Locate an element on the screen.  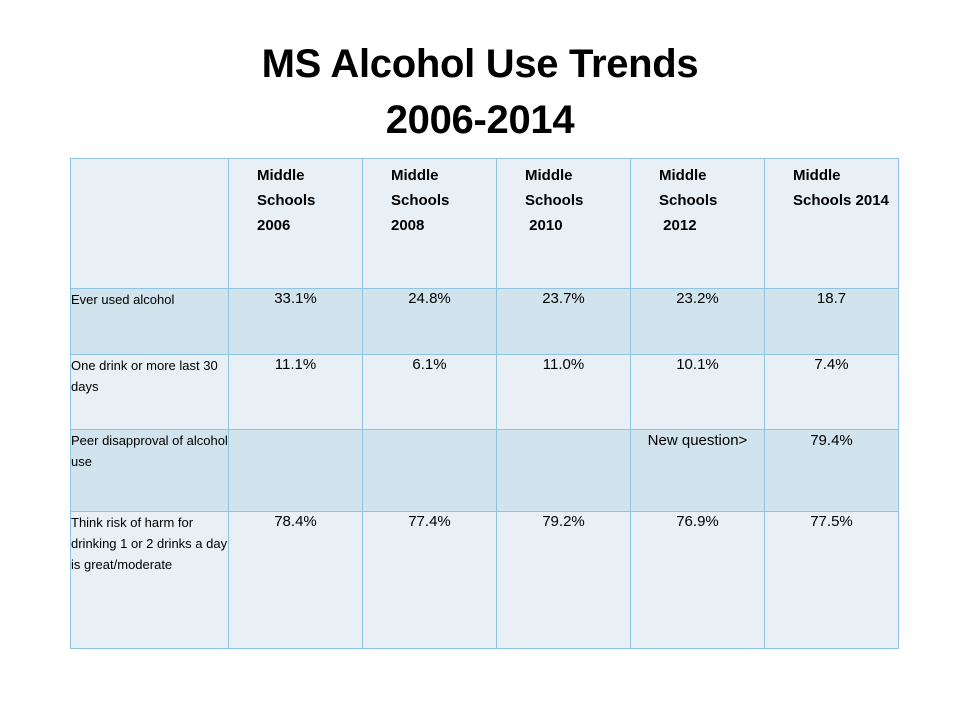
value-cell: 77.5% is located at coordinates (831, 580).